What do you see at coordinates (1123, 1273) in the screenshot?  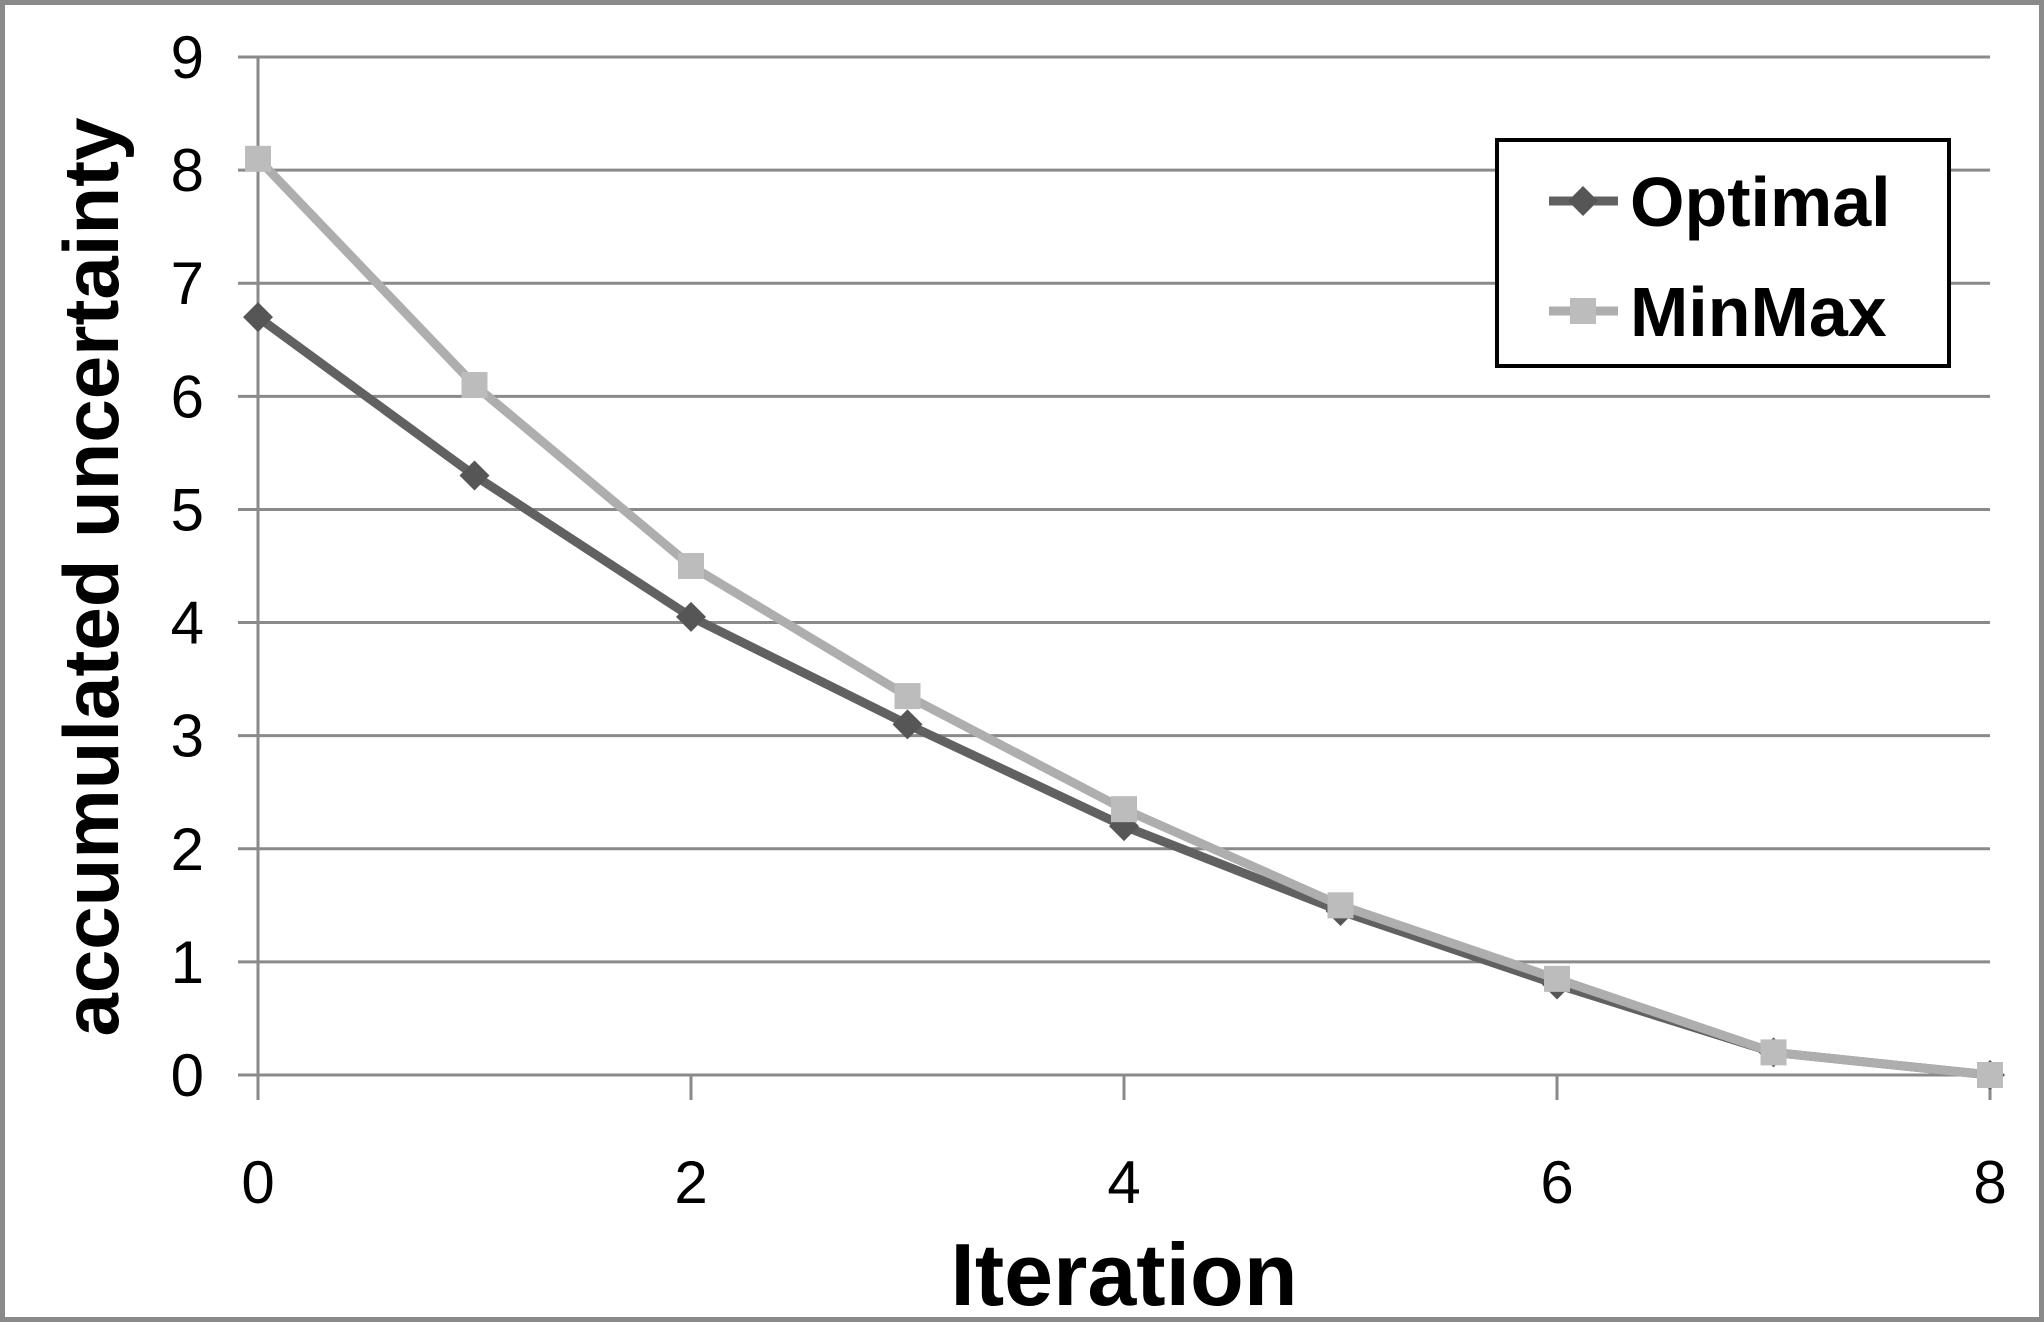 I see `x-axis-title: Iteration` at bounding box center [1123, 1273].